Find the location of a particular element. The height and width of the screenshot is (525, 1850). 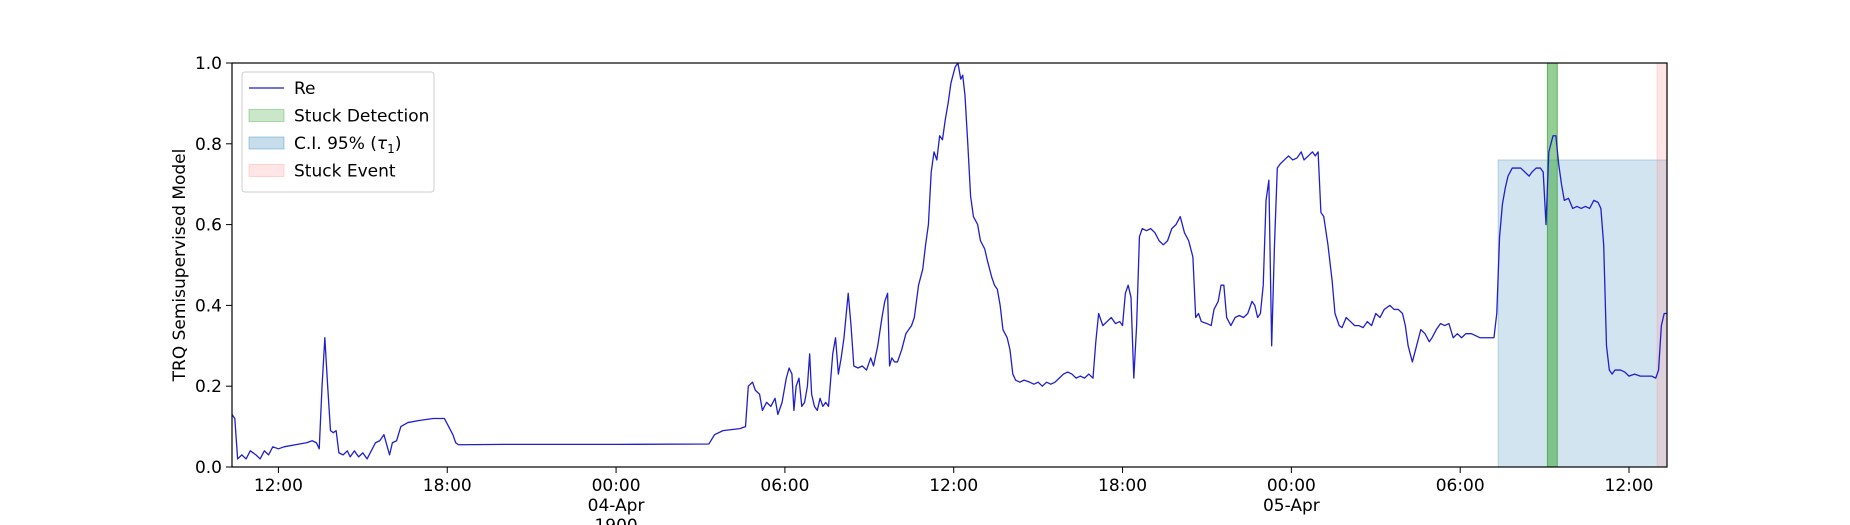

legend-label: Stuck Detection is located at coordinates (361, 117).